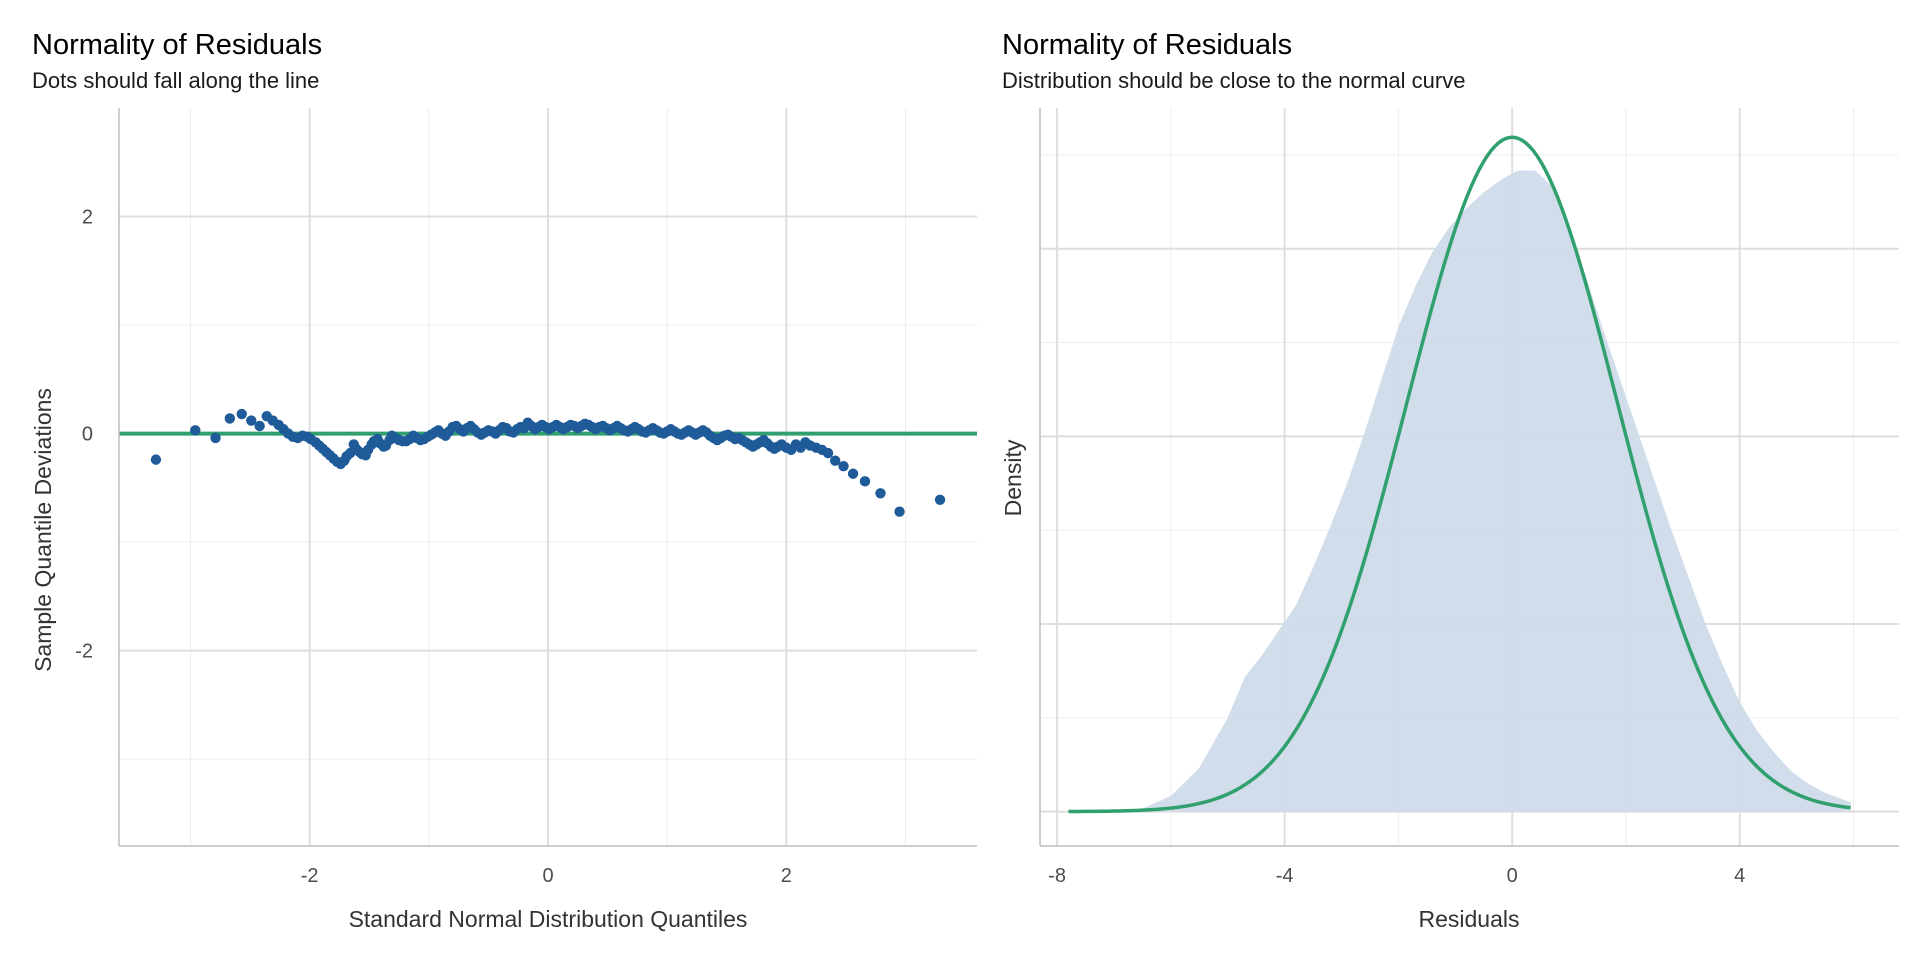 The width and height of the screenshot is (1920, 960). I want to click on qq-points-layer, so click(548, 462).